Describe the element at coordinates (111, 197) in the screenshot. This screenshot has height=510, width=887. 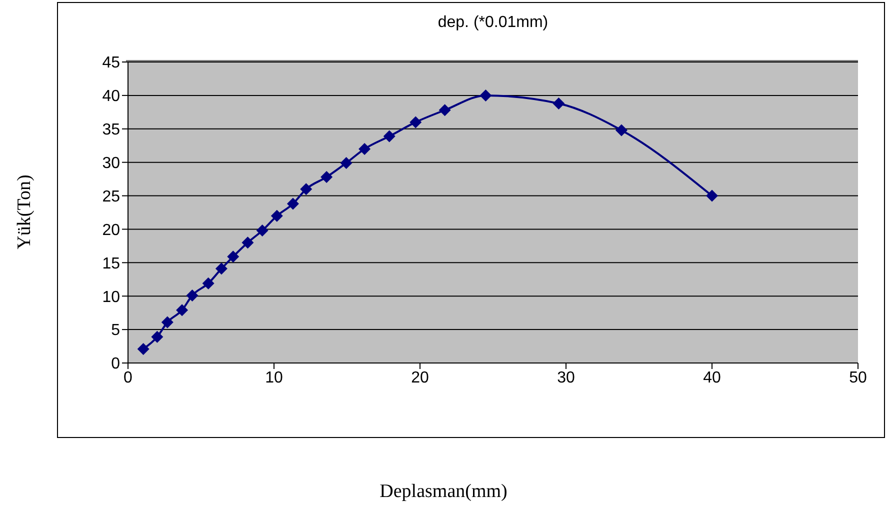
I see `y-tick-label: 25` at that location.